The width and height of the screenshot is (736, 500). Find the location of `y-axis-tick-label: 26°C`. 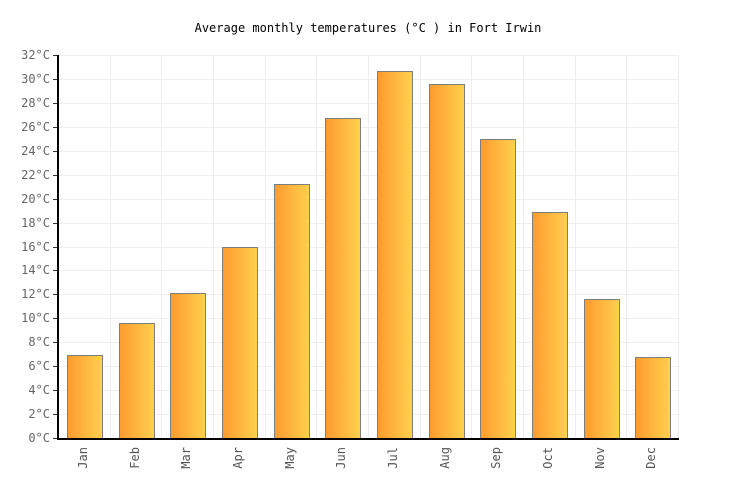

y-axis-tick-label: 26°C is located at coordinates (35, 126).